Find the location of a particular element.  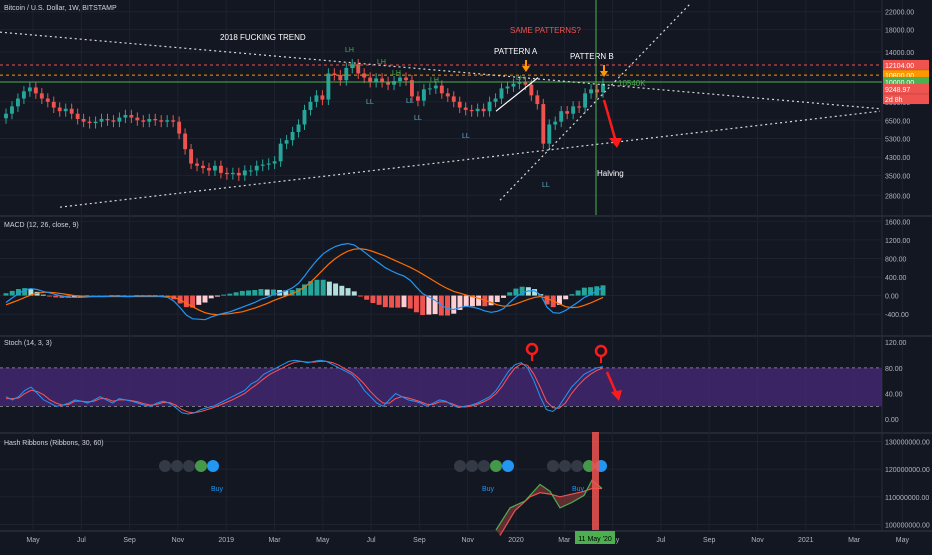

hash-ribbon-slow-line is located at coordinates (550, 511).